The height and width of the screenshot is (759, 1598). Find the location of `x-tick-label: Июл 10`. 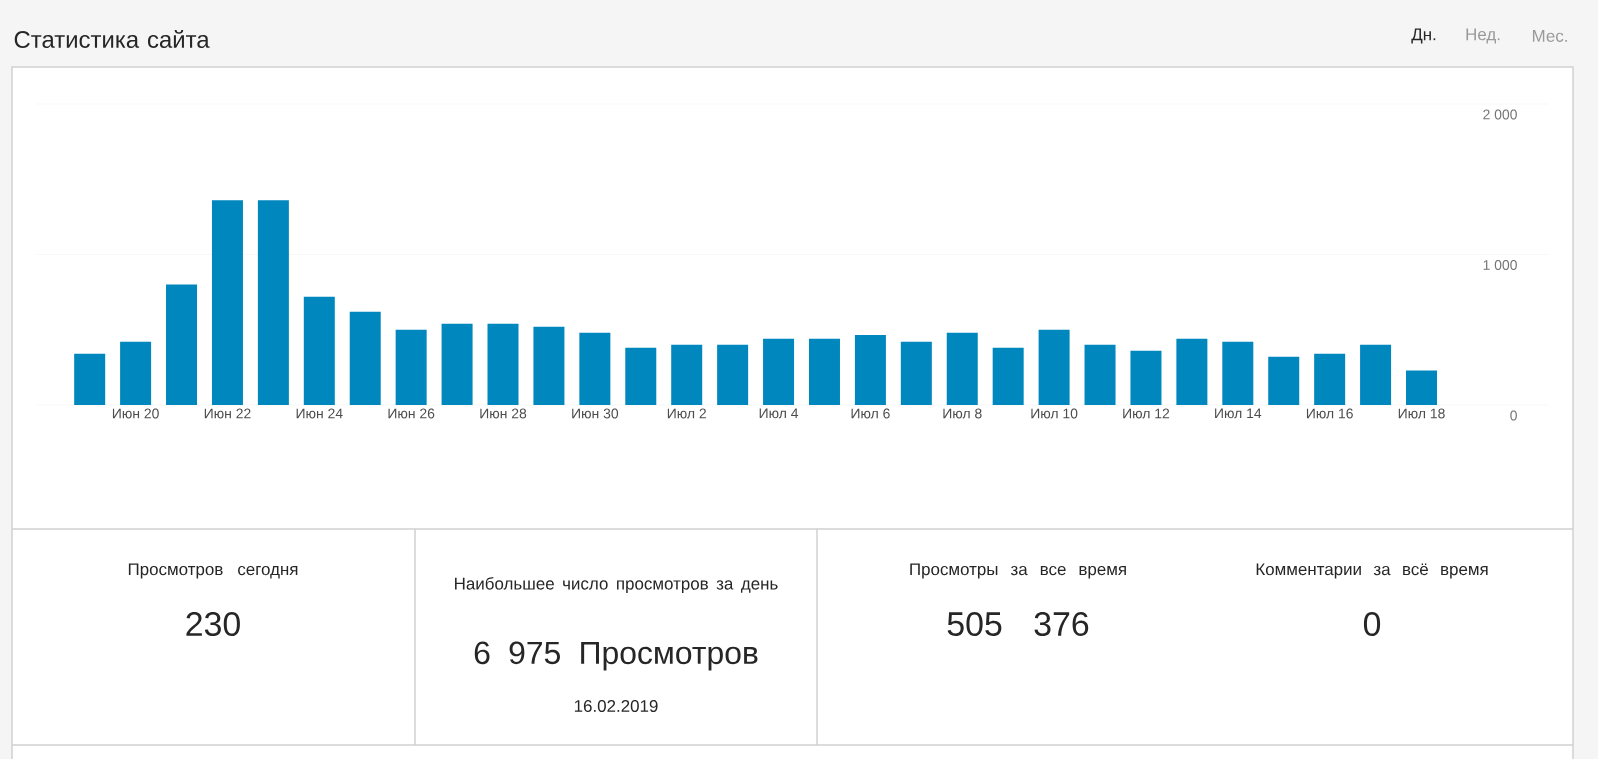

x-tick-label: Июл 10 is located at coordinates (1054, 413).